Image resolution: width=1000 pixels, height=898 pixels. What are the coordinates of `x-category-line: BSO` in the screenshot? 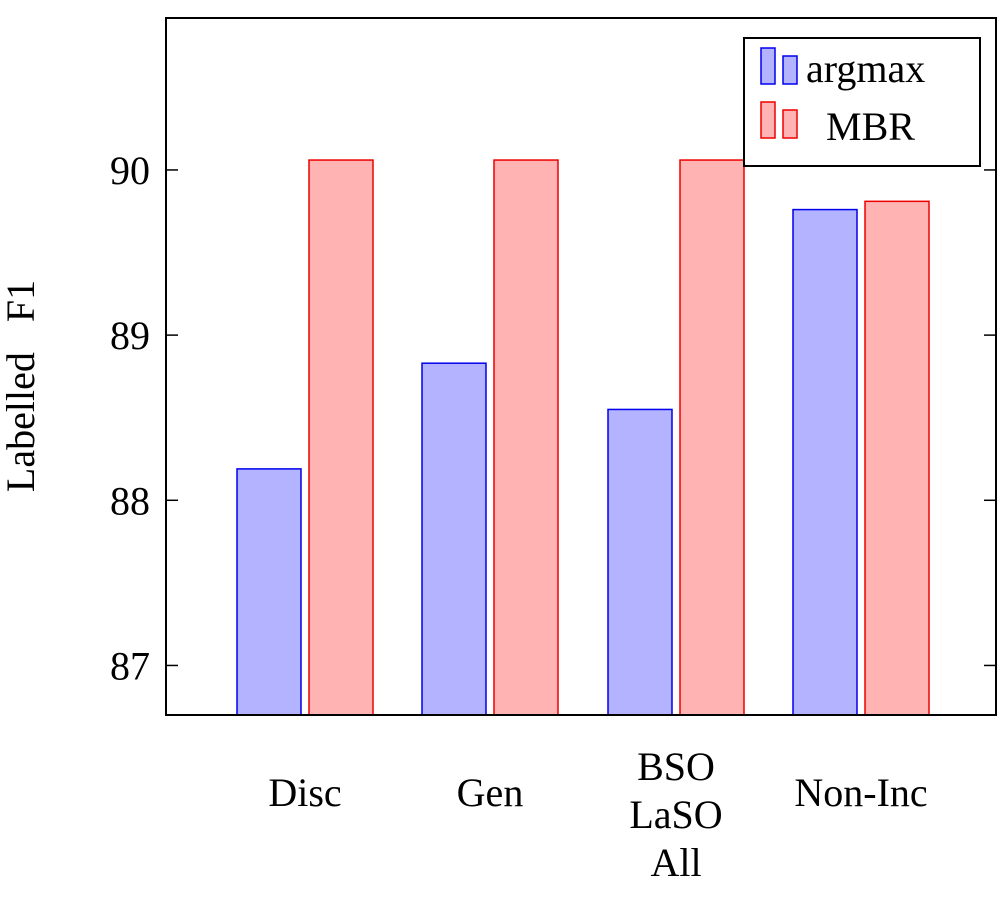 It's located at (676, 766).